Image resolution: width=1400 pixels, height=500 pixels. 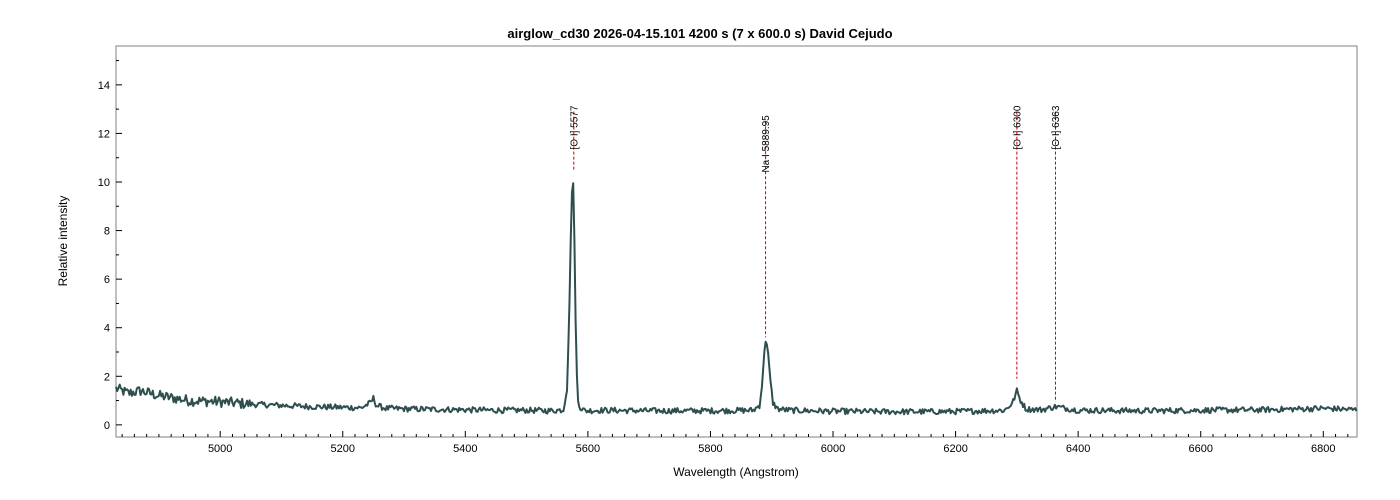 I want to click on annotation-label: Na I 5889.95, so click(x=766, y=144).